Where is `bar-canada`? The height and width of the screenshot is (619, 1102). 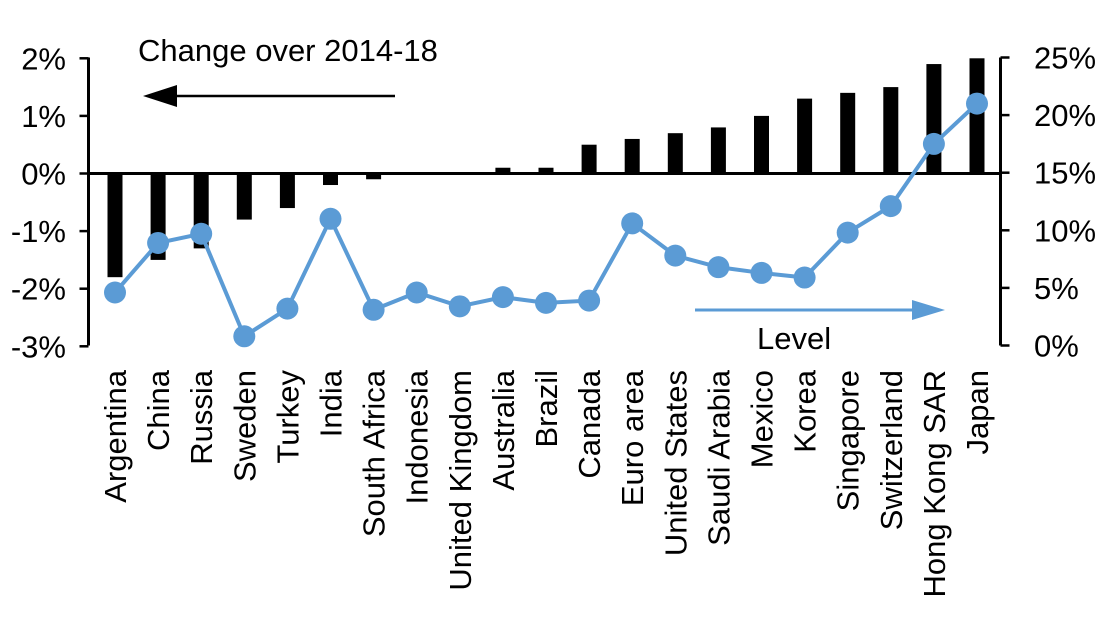 bar-canada is located at coordinates (589, 159).